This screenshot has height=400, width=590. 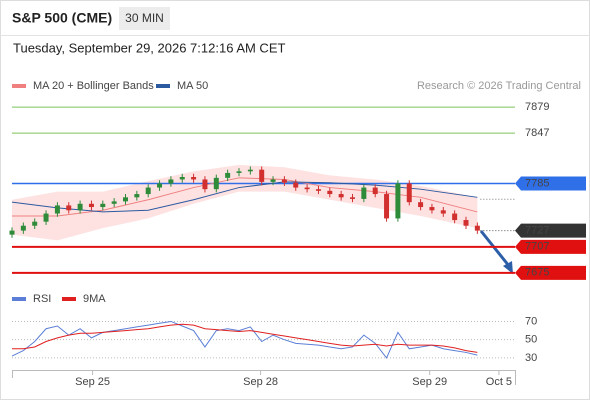 What do you see at coordinates (537, 183) in the screenshot?
I see `level-label: 7785` at bounding box center [537, 183].